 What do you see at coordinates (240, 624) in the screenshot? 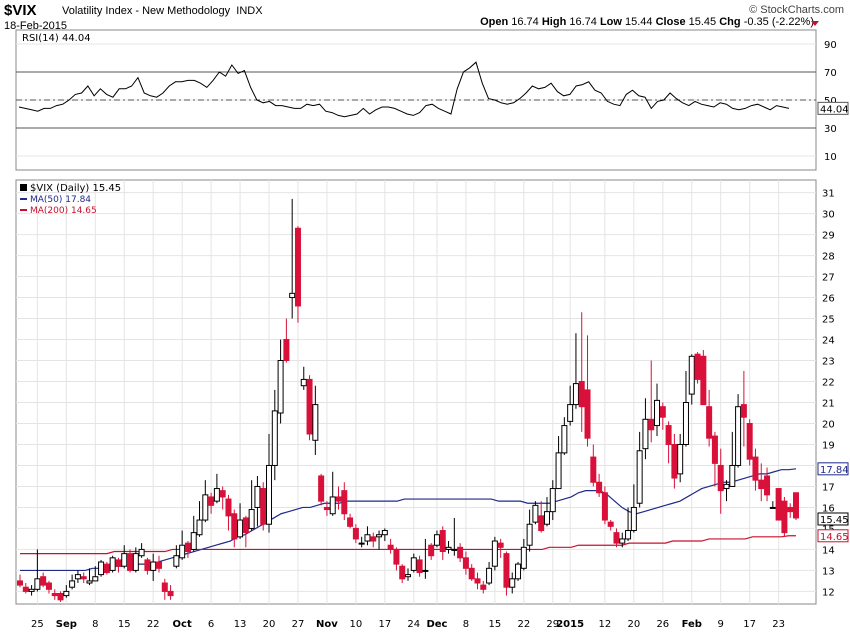
I see `x-tick-label: 13` at bounding box center [240, 624].